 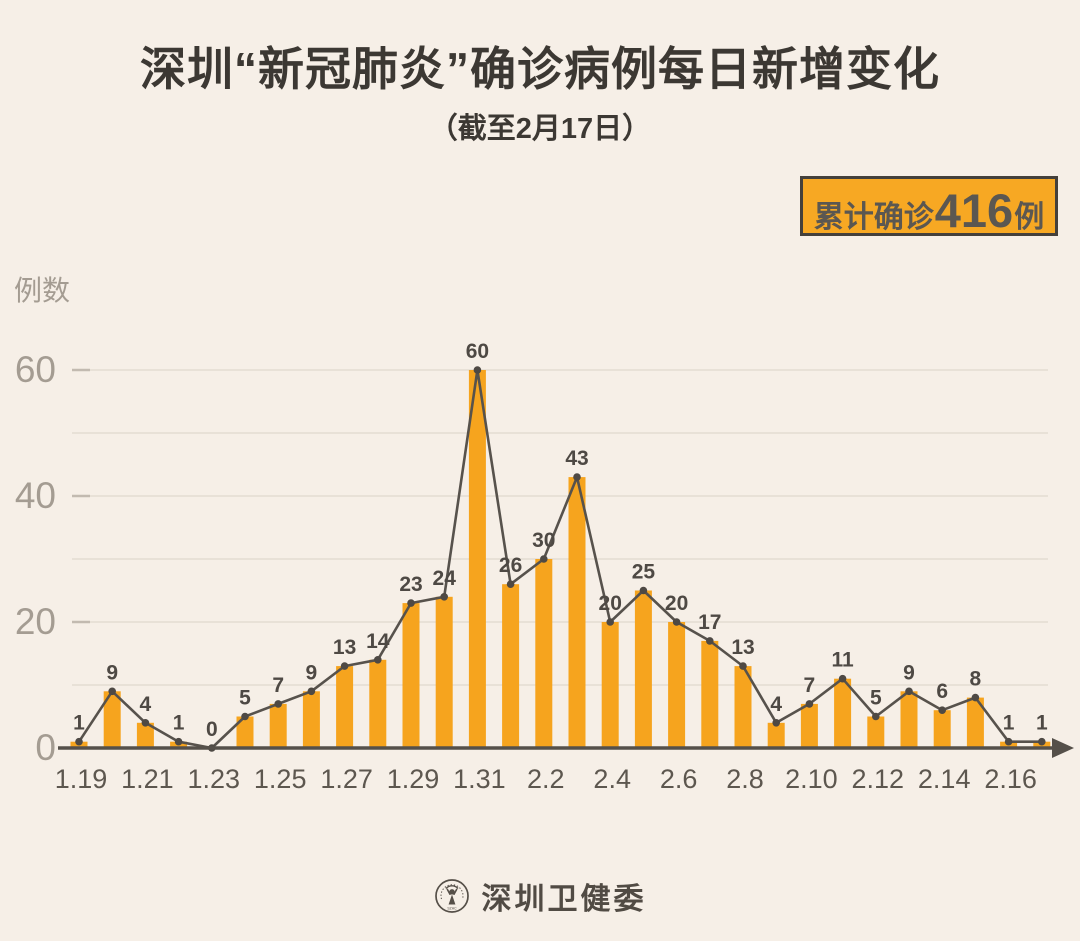 I want to click on x-tick-label-2.14: 2.14, so click(x=944, y=779).